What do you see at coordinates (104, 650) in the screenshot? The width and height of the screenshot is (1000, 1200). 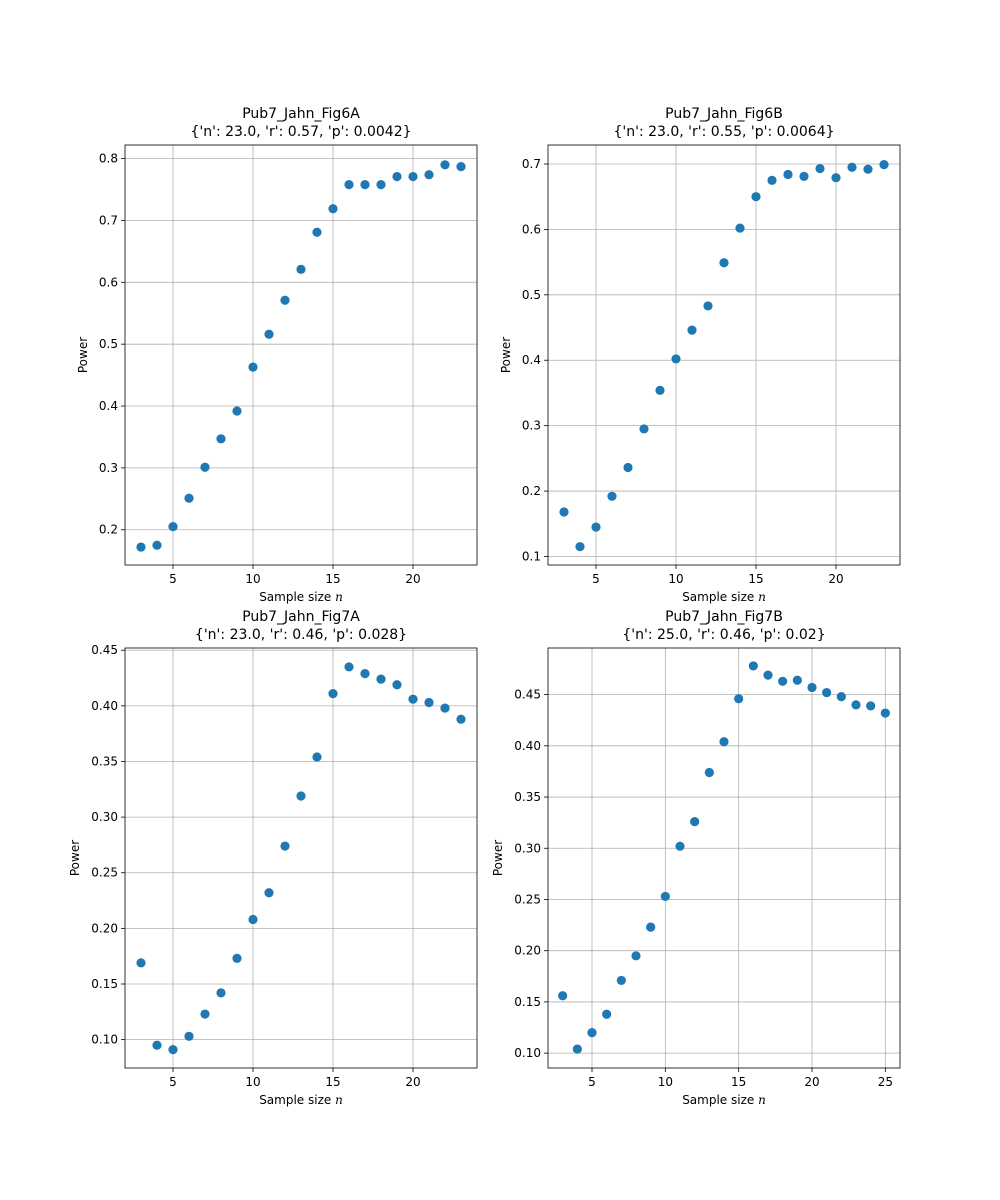 I see `y-tick-label: 0.45` at bounding box center [104, 650].